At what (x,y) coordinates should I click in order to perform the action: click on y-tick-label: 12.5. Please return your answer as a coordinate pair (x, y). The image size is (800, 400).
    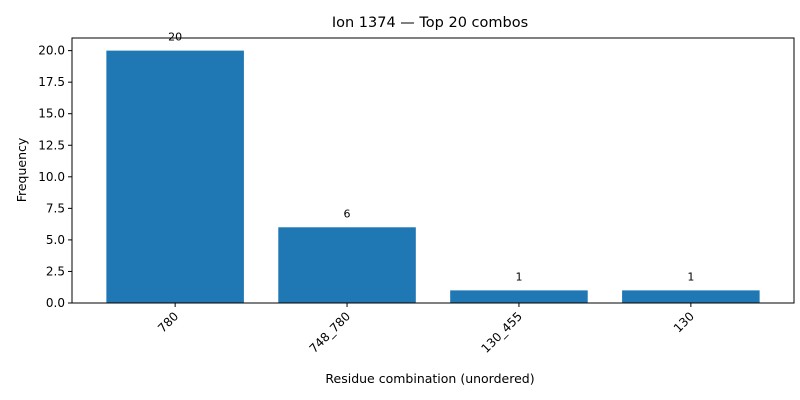
    Looking at the image, I should click on (51, 145).